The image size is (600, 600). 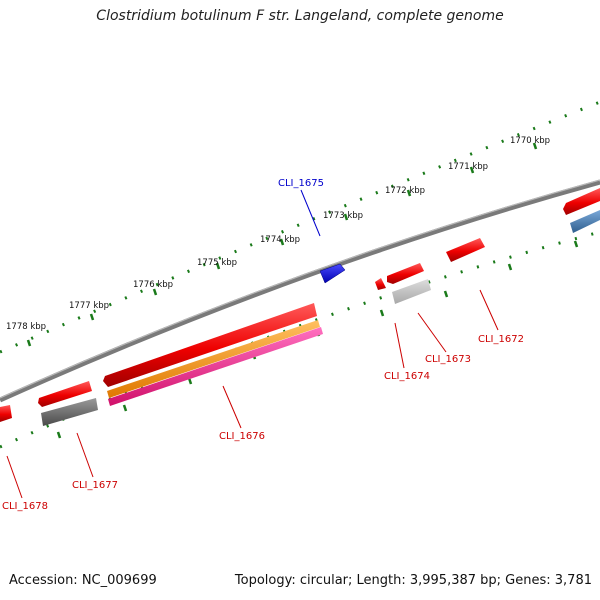 What do you see at coordinates (242, 436) in the screenshot?
I see `gene-label-cli-1676: CLI_1676` at bounding box center [242, 436].